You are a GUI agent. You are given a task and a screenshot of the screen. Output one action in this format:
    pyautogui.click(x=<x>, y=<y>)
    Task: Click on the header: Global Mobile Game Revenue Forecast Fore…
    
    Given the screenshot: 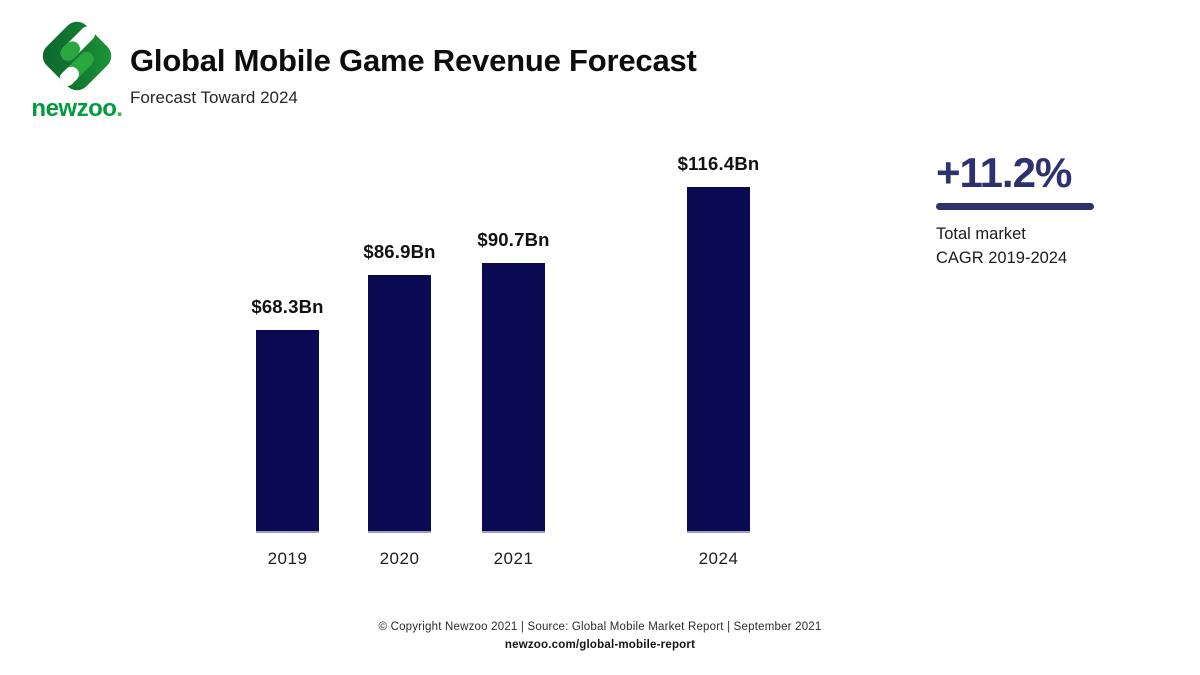 What is the action you would take?
    pyautogui.click(x=413, y=75)
    